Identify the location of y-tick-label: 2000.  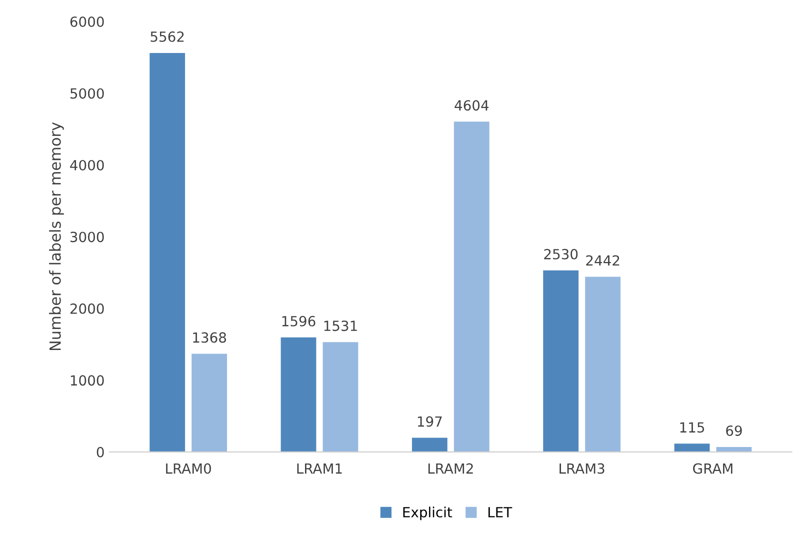
(87, 308).